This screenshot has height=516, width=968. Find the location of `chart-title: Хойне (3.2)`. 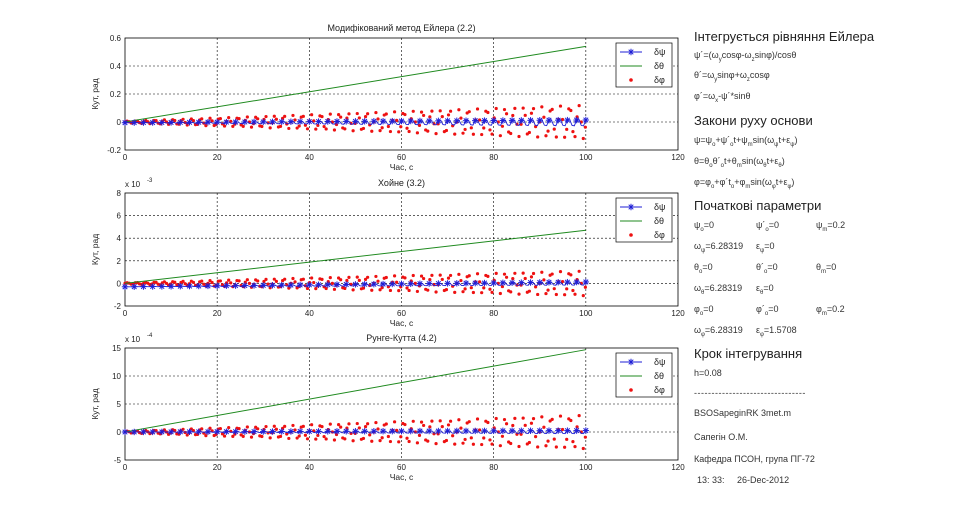

chart-title: Хойне (3.2) is located at coordinates (401, 183).